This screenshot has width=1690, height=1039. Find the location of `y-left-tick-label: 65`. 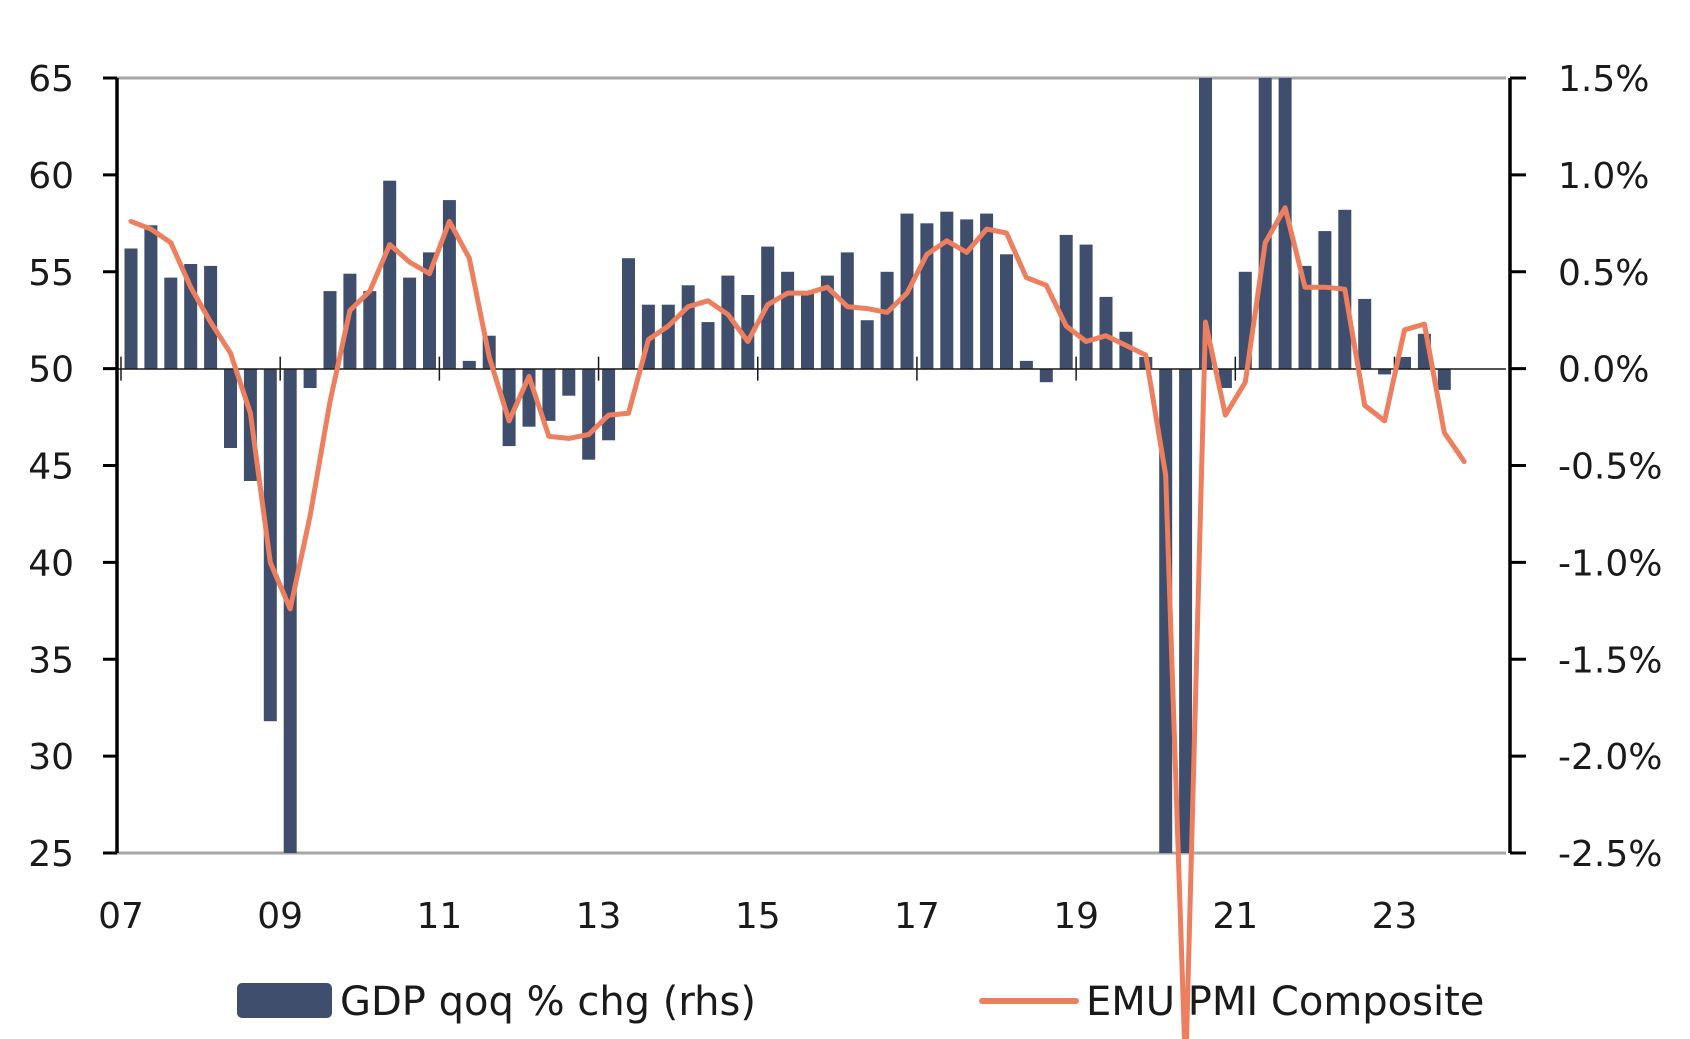

y-left-tick-label: 65 is located at coordinates (51, 79).